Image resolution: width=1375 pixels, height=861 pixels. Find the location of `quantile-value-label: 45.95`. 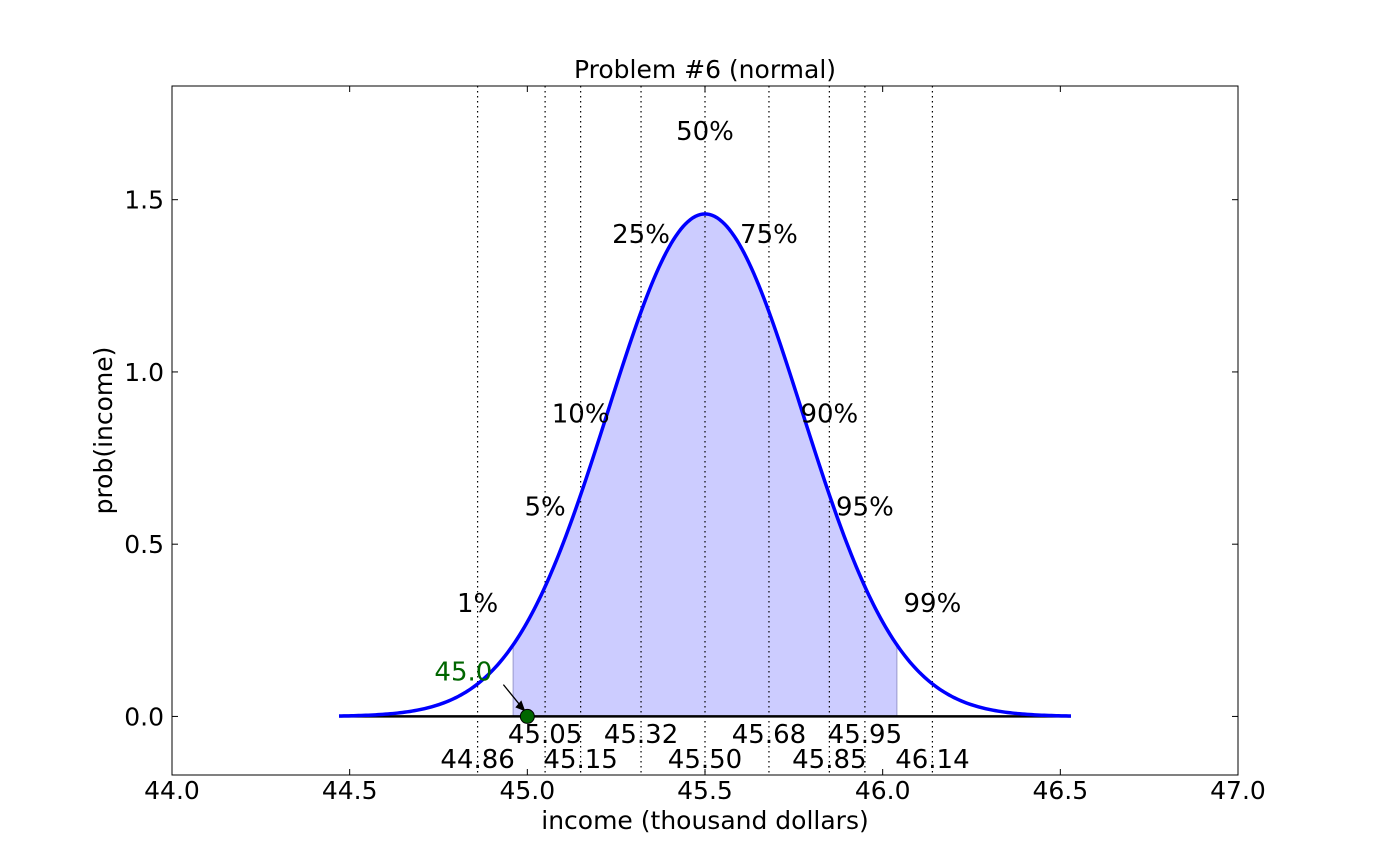

quantile-value-label: 45.95 is located at coordinates (865, 735).